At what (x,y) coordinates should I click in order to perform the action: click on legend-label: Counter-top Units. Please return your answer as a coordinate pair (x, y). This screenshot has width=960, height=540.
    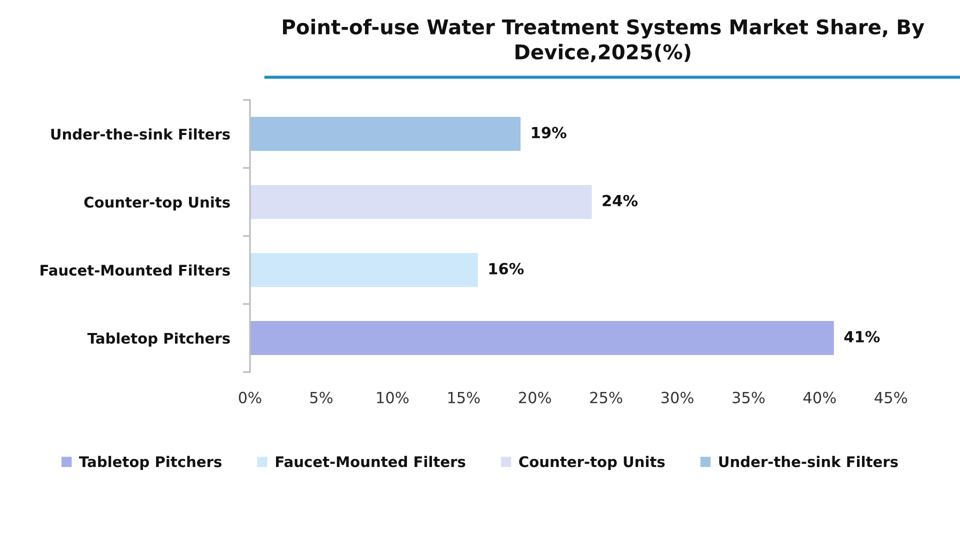
    Looking at the image, I should click on (592, 463).